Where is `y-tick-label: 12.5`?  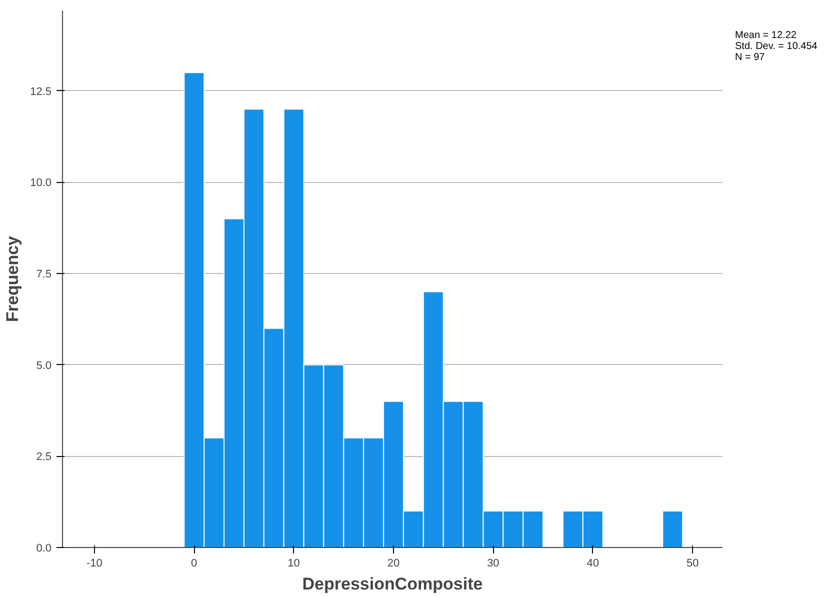 y-tick-label: 12.5 is located at coordinates (41, 92).